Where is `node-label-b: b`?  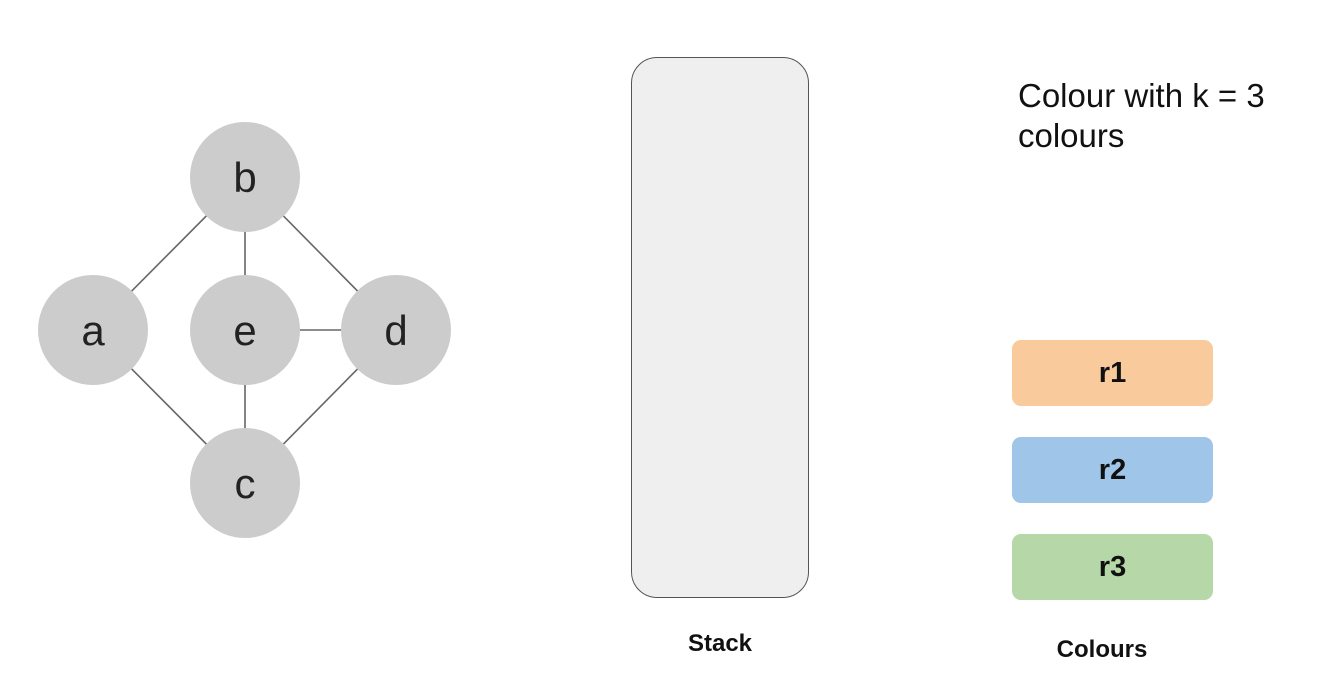 node-label-b: b is located at coordinates (244, 177).